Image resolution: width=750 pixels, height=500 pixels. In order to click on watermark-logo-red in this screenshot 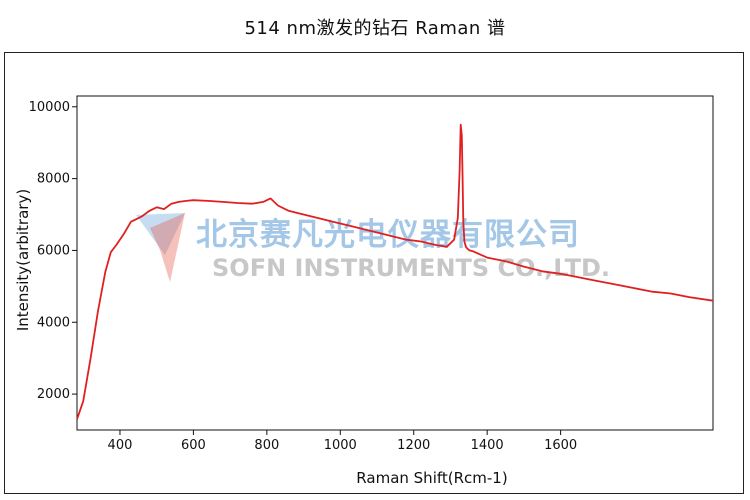, I will do `click(167, 247)`.